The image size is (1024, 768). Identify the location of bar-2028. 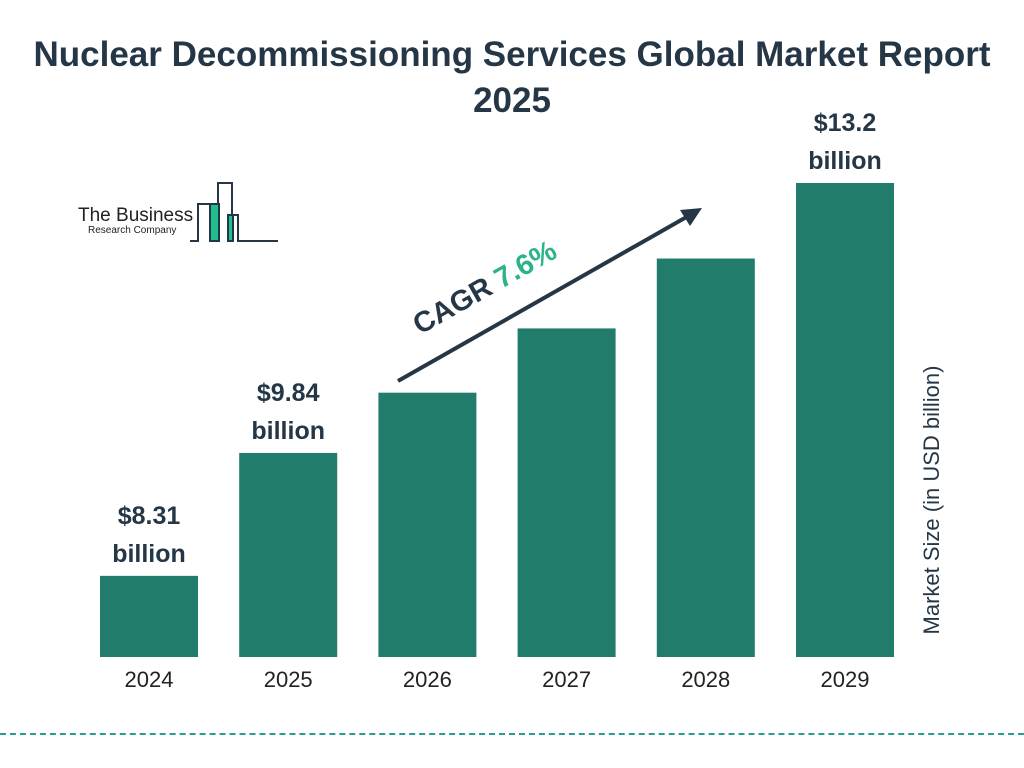
(705, 457).